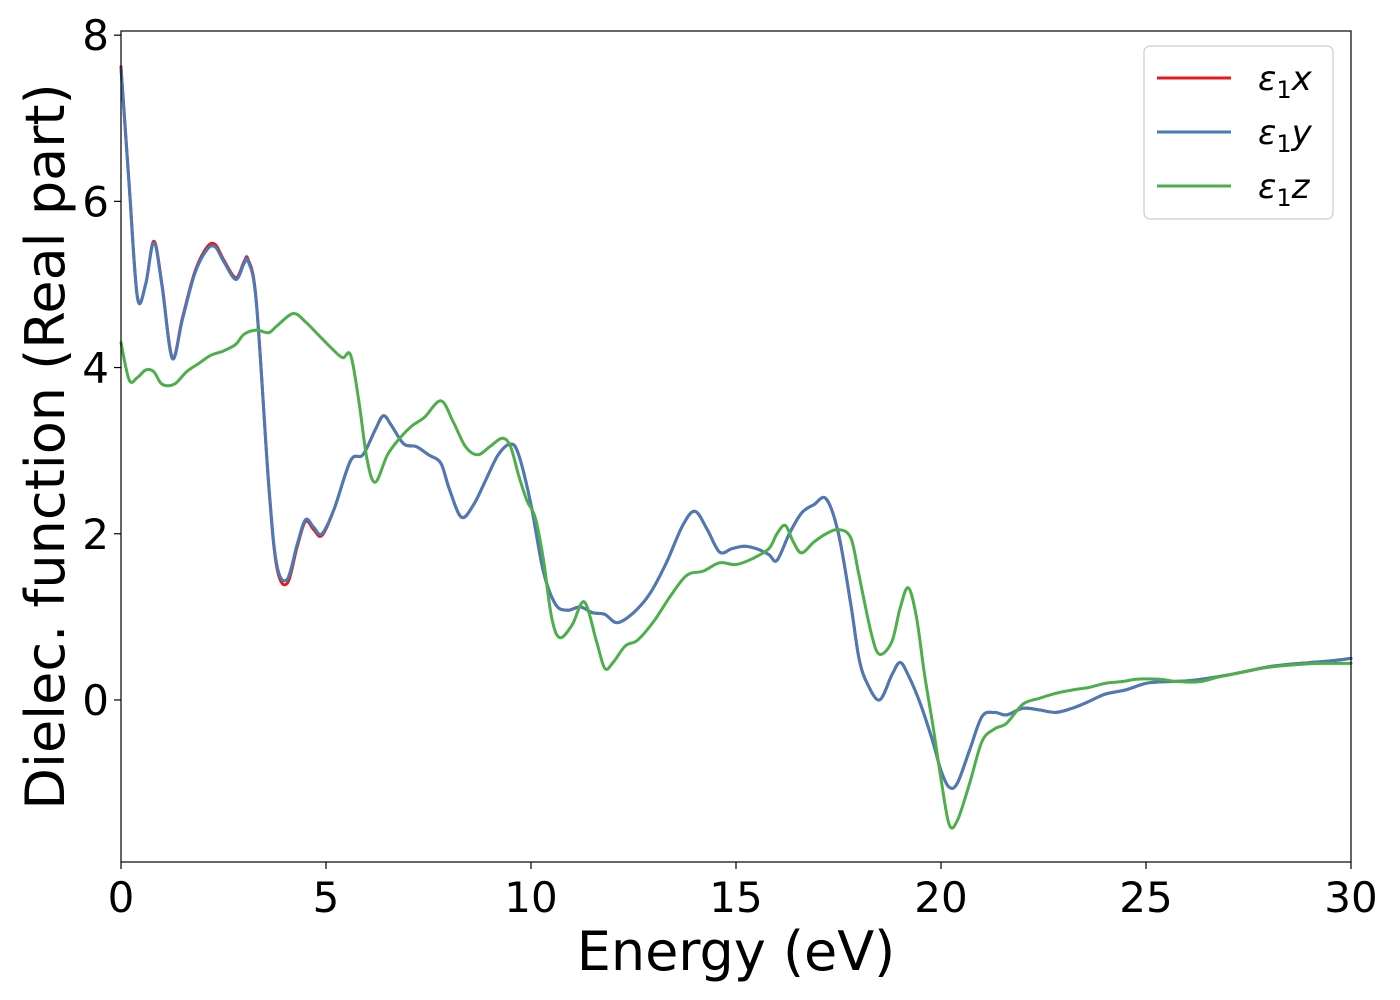 This screenshot has height=1000, width=1400. What do you see at coordinates (95, 700) in the screenshot?
I see `y-tick-label: 0` at bounding box center [95, 700].